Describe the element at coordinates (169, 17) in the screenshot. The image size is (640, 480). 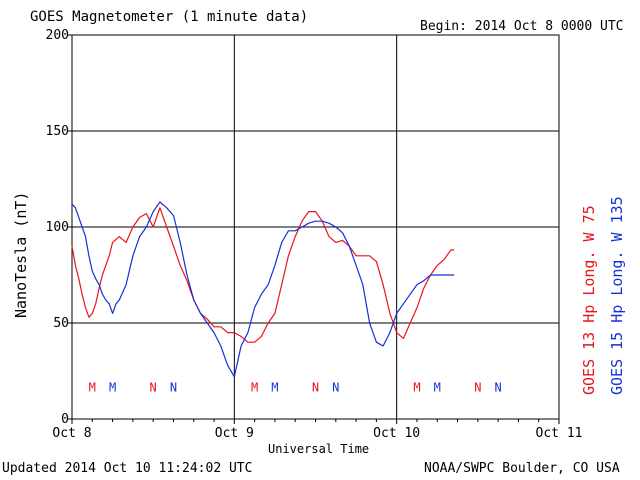
I see `chart-title: GOES Magnetometer (1 minute data)` at that location.